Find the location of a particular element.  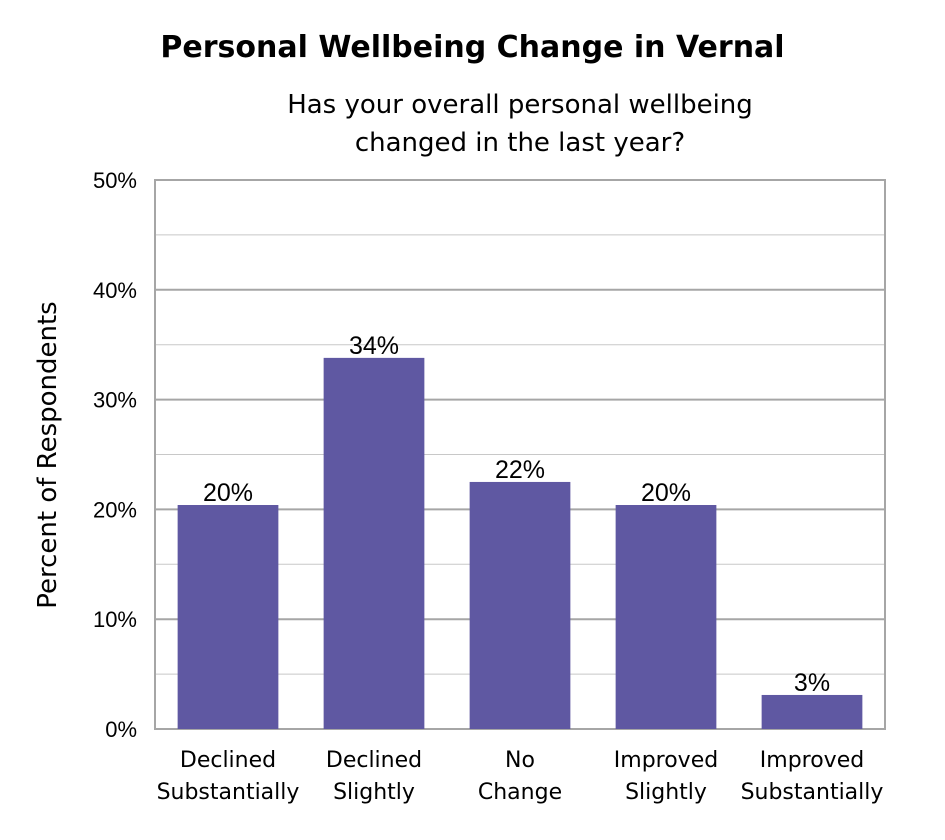

y-tick-label: 50% is located at coordinates (115, 180).